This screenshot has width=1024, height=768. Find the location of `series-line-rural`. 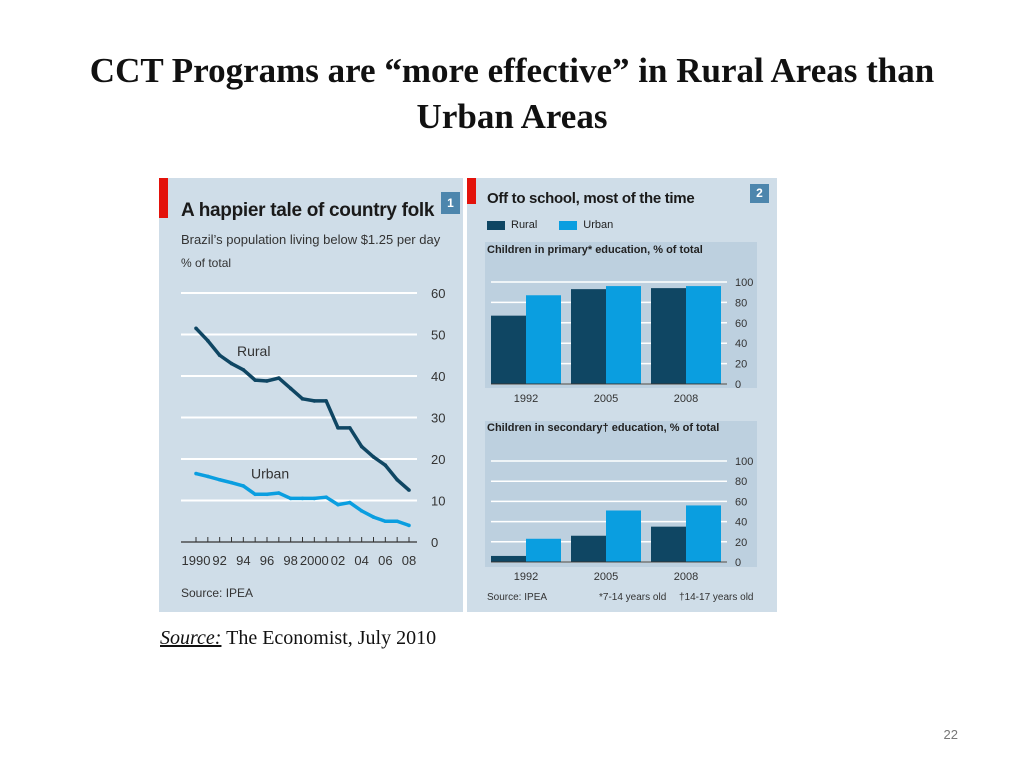

series-line-rural is located at coordinates (302, 409).